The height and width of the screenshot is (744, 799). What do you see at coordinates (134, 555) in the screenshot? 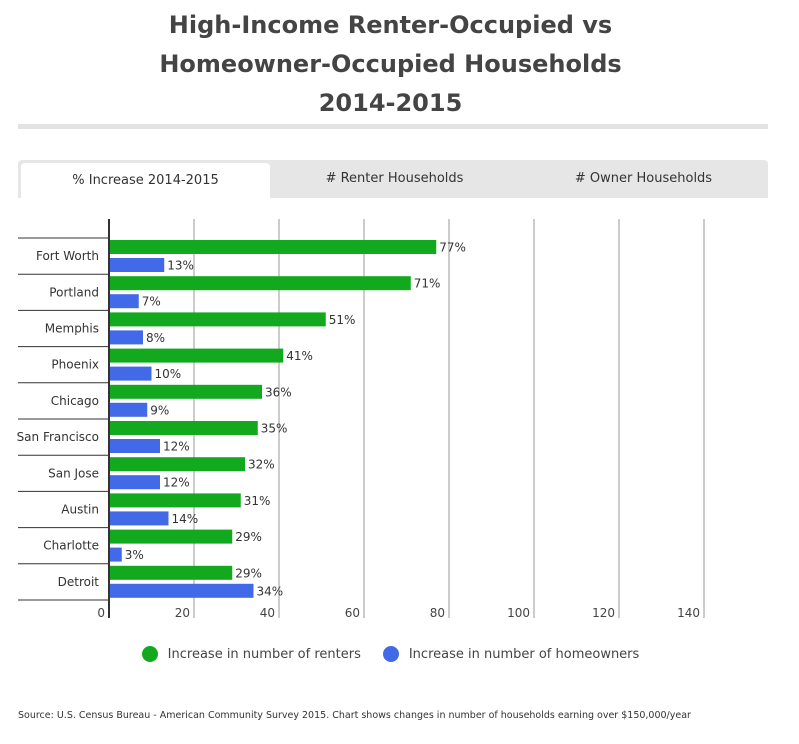
I see `data-label: 3%` at bounding box center [134, 555].